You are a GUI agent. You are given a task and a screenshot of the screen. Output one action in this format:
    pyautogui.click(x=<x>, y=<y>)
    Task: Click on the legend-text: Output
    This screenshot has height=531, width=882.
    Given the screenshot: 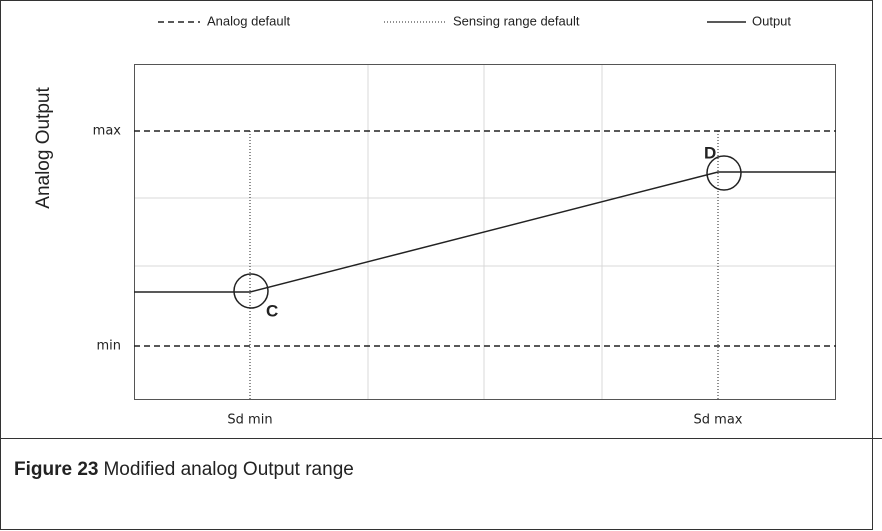 What is the action you would take?
    pyautogui.click(x=771, y=20)
    